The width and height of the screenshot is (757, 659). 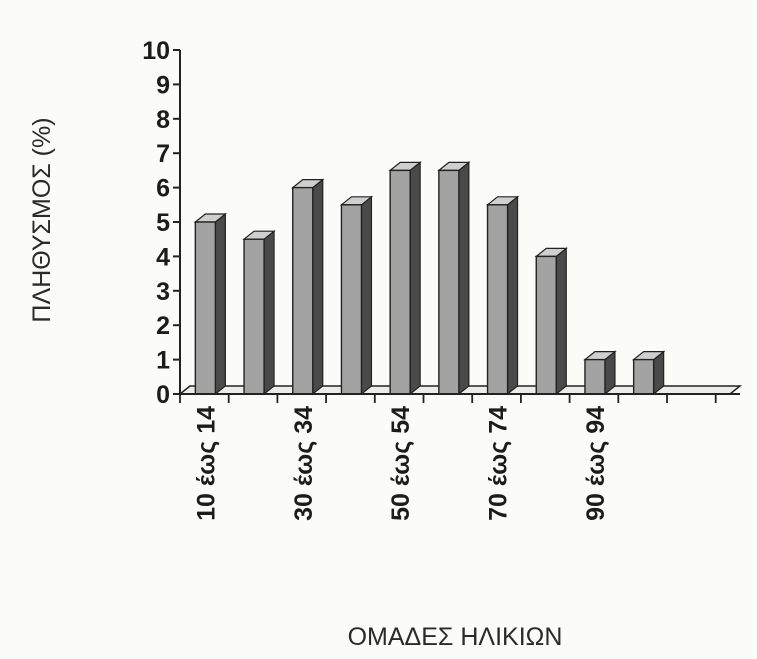 I want to click on x-tick-label: 50 έως 54, so click(x=401, y=463).